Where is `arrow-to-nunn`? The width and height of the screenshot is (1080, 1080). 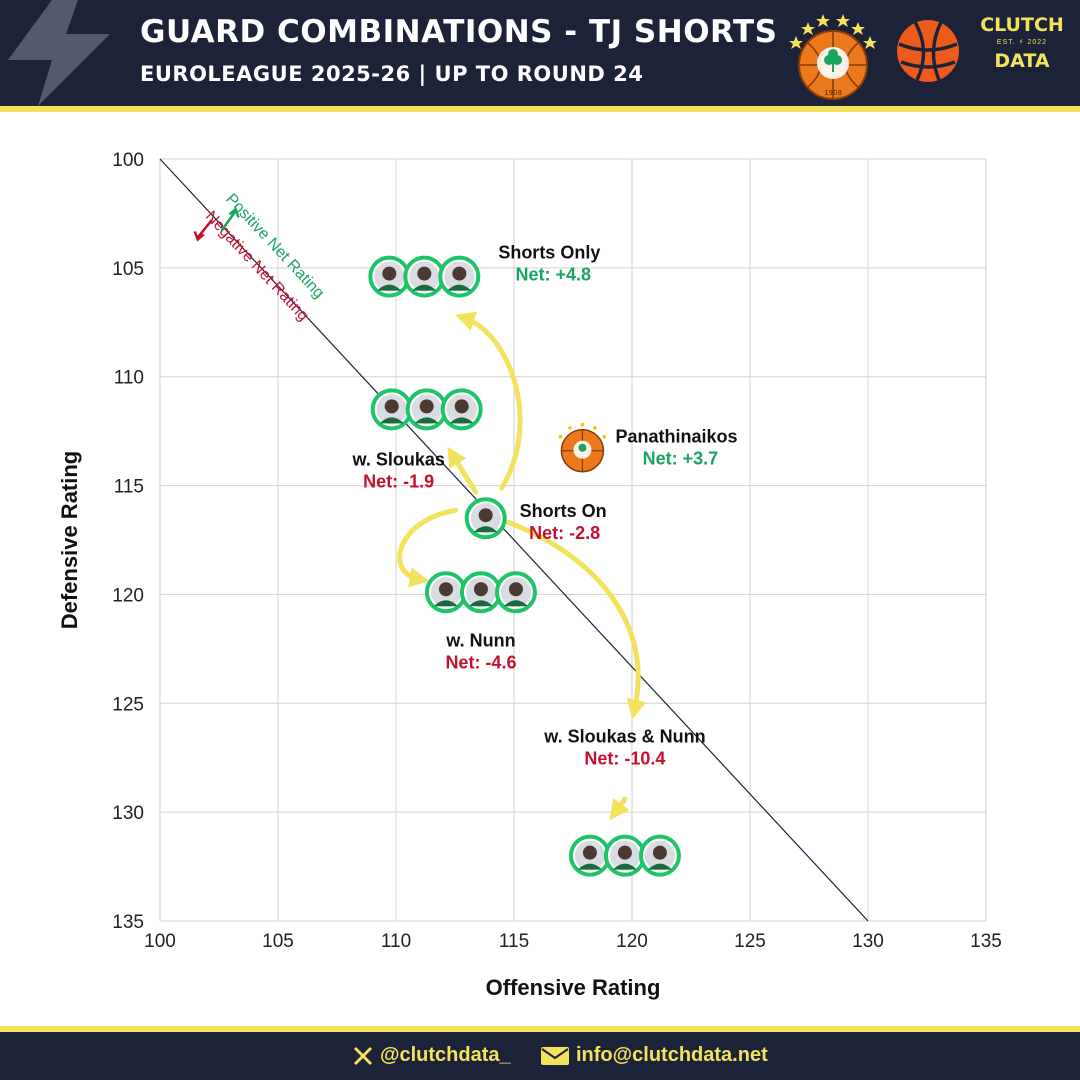 arrow-to-nunn is located at coordinates (428, 547).